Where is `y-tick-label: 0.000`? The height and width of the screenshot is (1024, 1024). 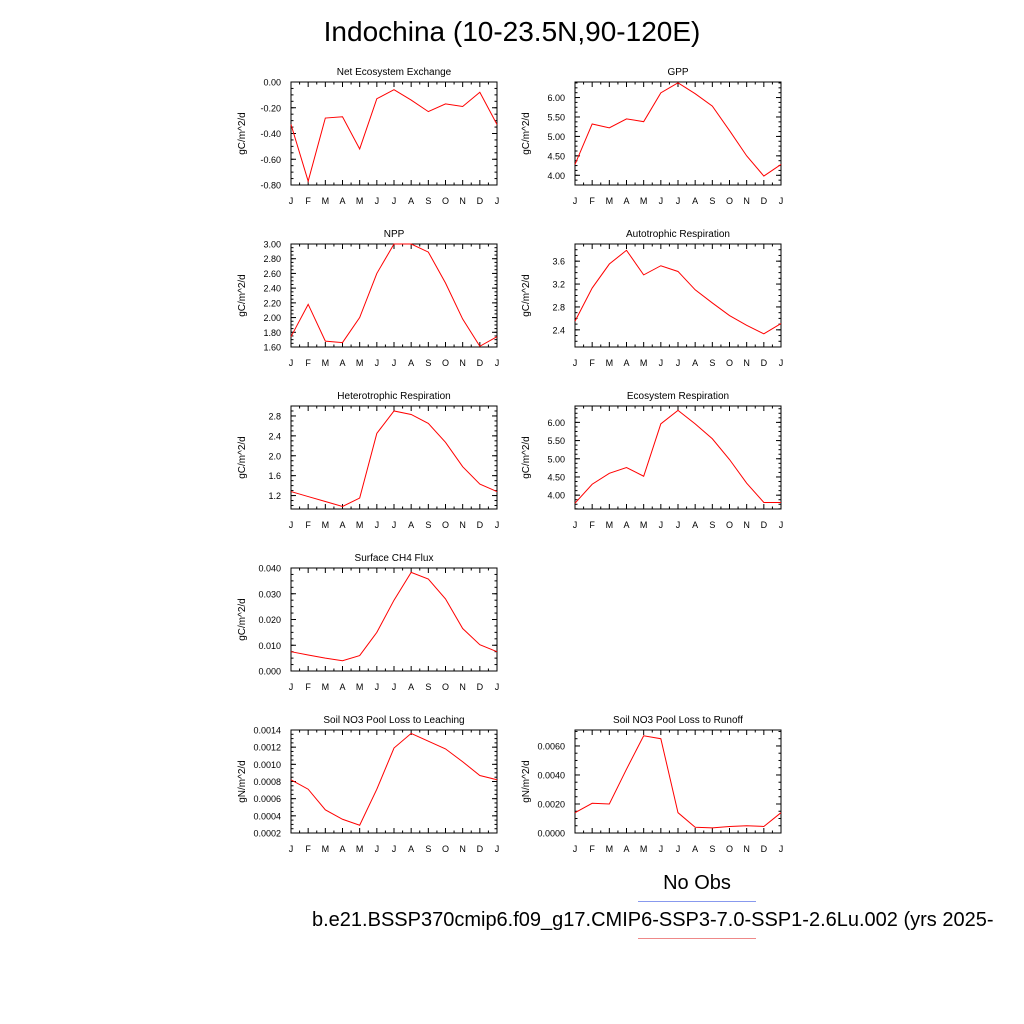 y-tick-label: 0.000 is located at coordinates (269, 672).